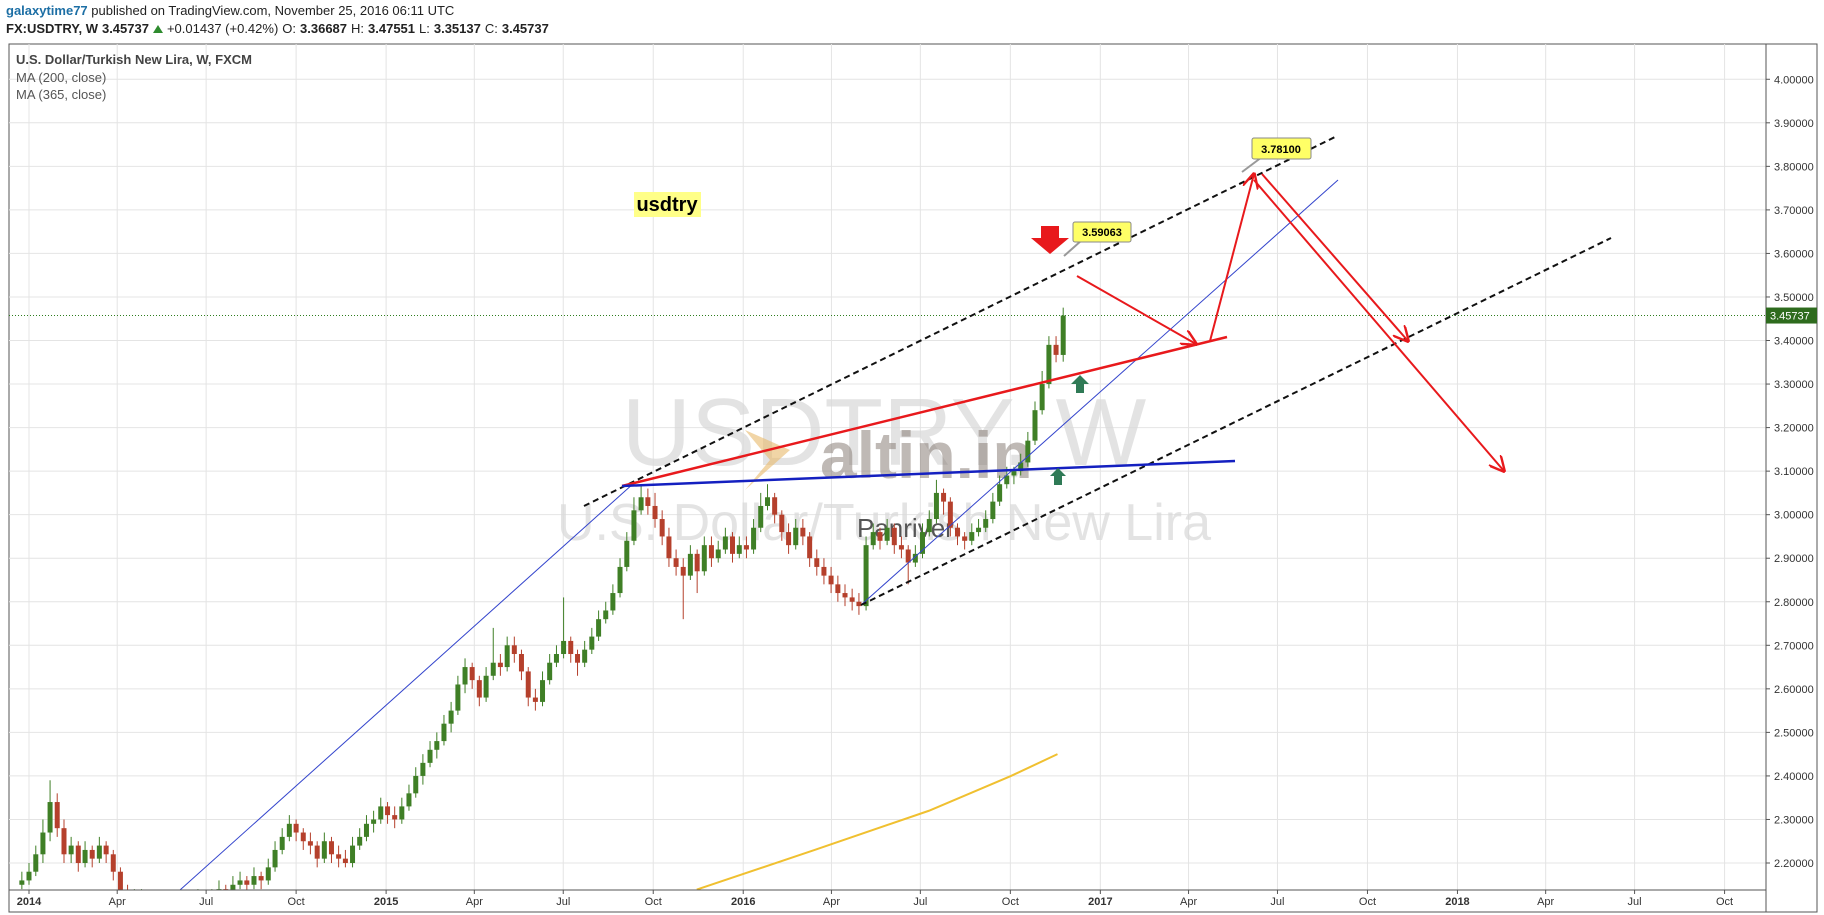 This screenshot has height=915, width=1824. I want to click on x-tick-label: Oct, so click(653, 902).